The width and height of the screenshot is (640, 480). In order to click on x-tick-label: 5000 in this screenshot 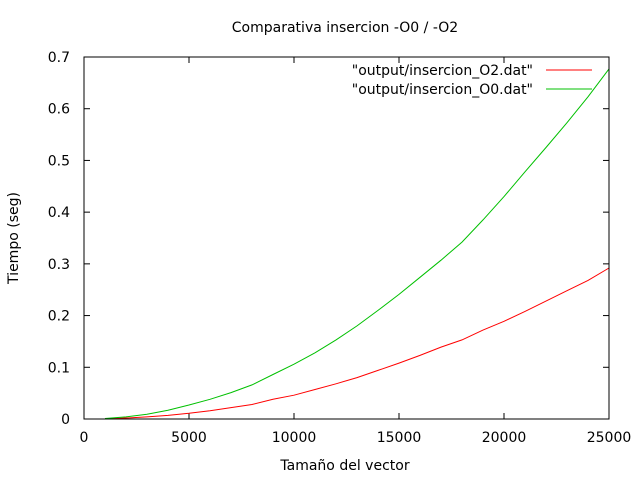, I will do `click(189, 438)`.